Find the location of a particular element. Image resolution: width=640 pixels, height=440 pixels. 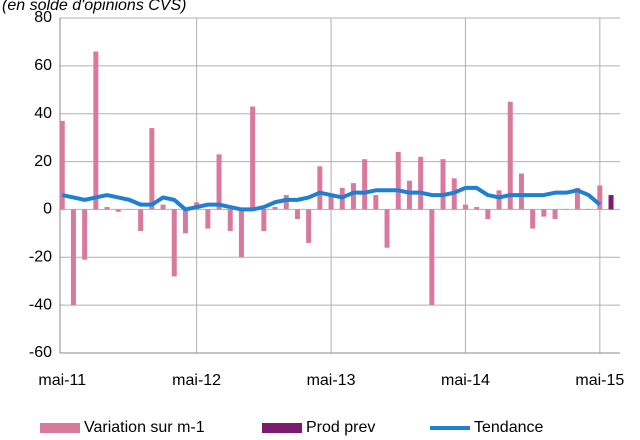

legend-label: Variation sur m-1 is located at coordinates (144, 427).